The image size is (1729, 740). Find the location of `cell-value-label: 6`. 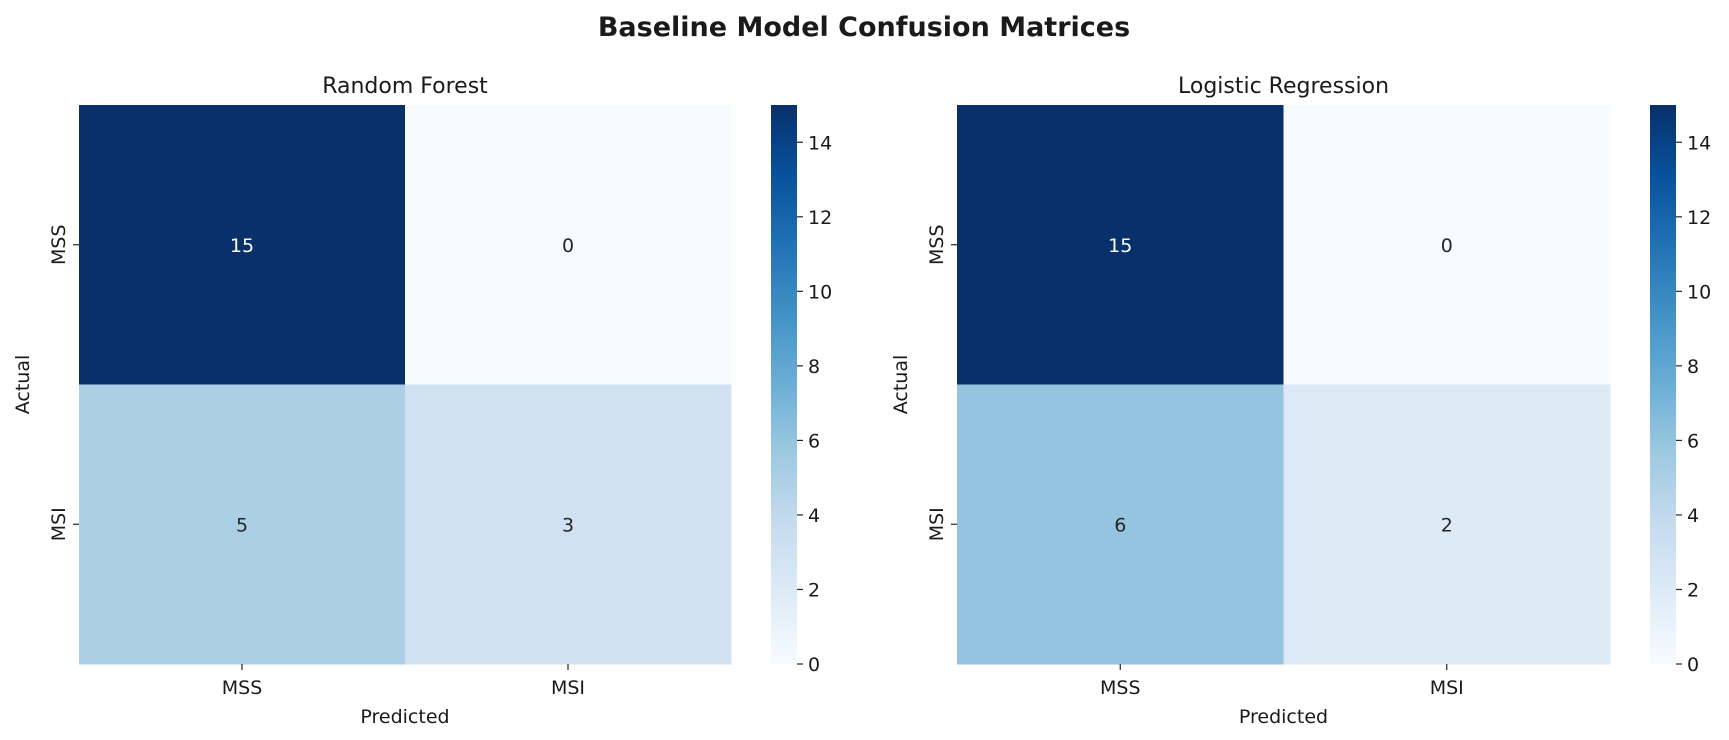

cell-value-label: 6 is located at coordinates (1120, 525).